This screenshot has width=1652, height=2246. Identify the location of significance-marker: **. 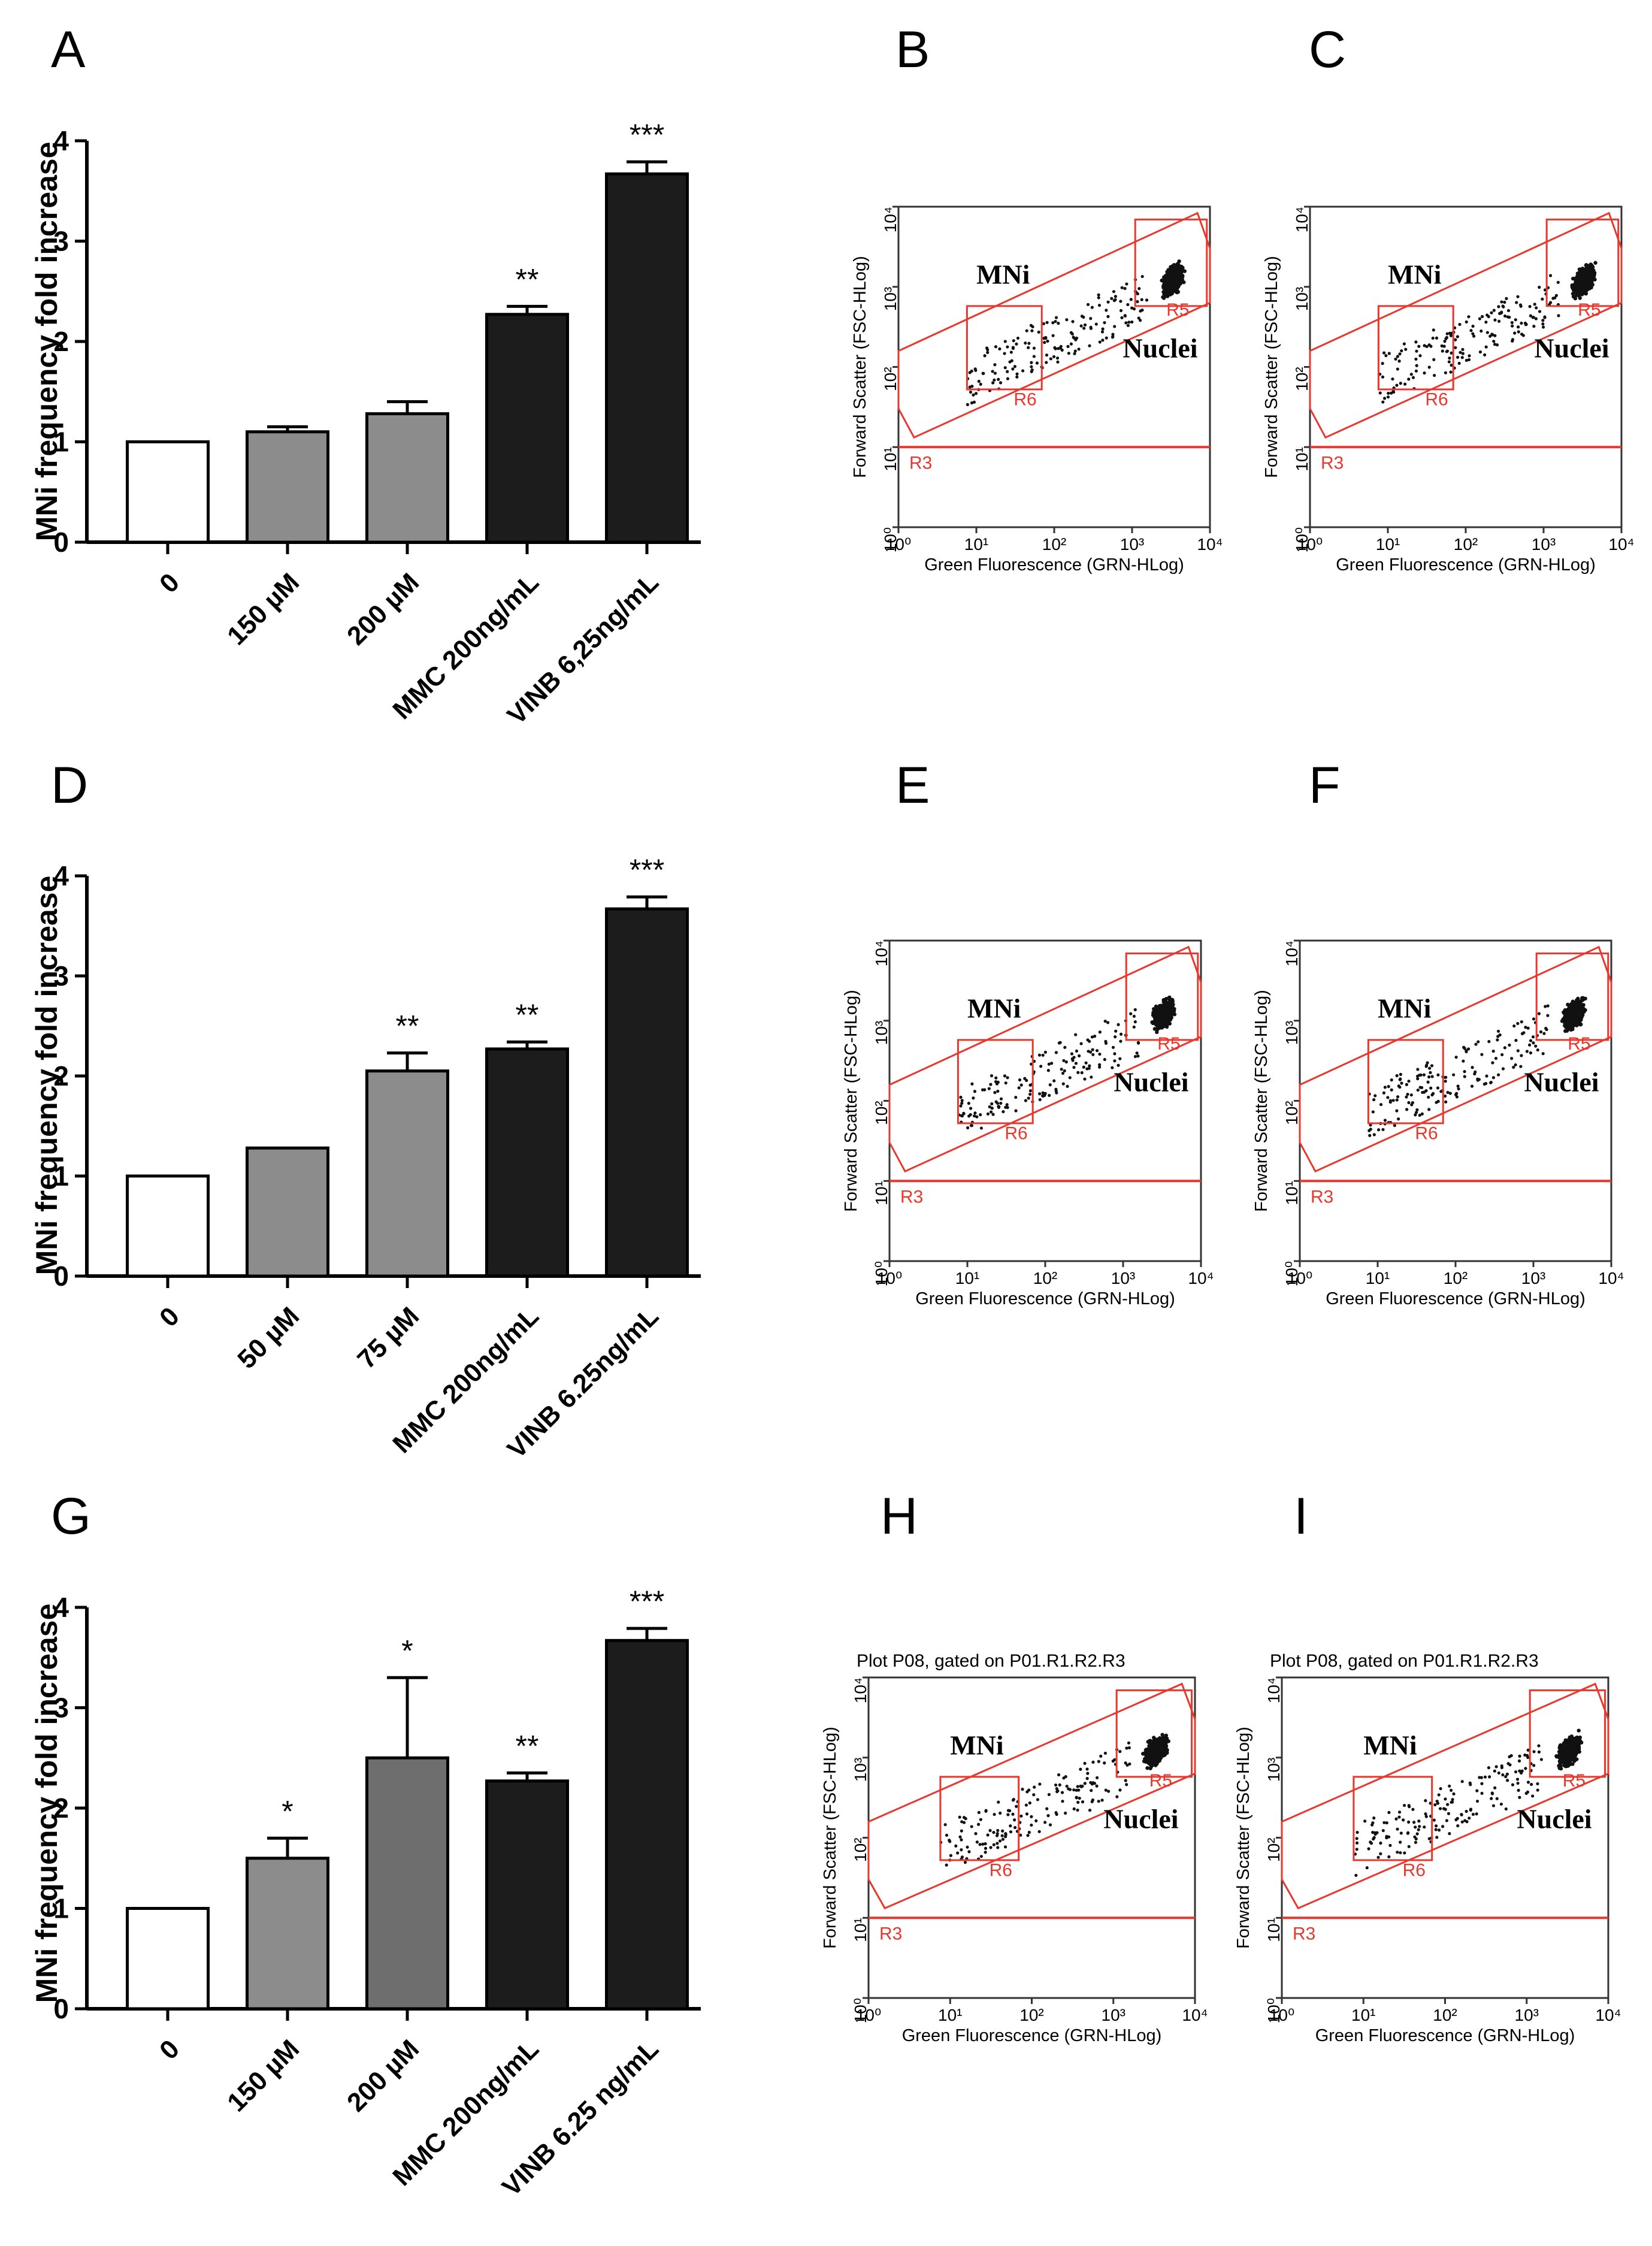
(527, 1746).